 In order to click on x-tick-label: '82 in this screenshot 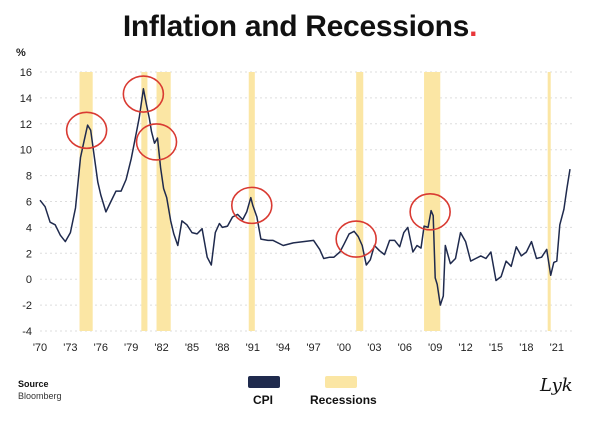, I will do `click(161, 348)`.